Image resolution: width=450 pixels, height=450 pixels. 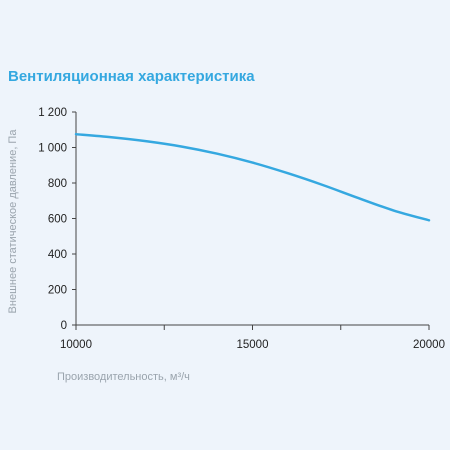 What do you see at coordinates (64, 326) in the screenshot?
I see `y-tick-label: 0` at bounding box center [64, 326].